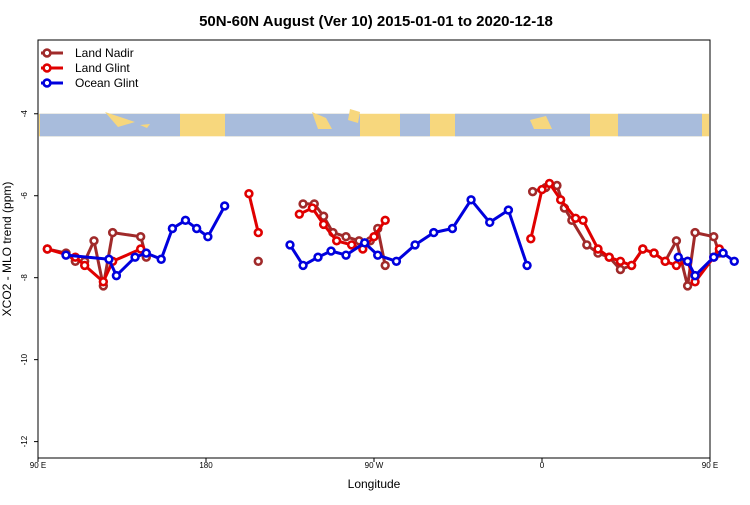 The width and height of the screenshot is (750, 505). I want to click on y-tick-label: -12, so click(24, 441).